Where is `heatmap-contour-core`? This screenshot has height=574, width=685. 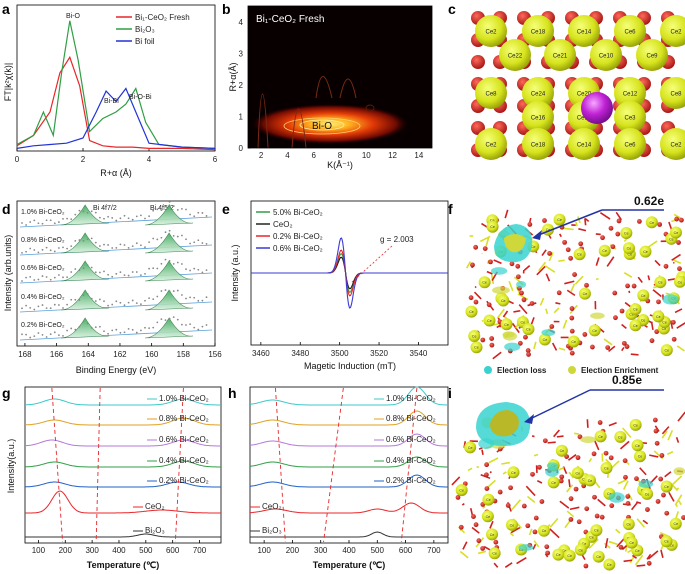
heatmap-contour-core is located at coordinates (322, 125).